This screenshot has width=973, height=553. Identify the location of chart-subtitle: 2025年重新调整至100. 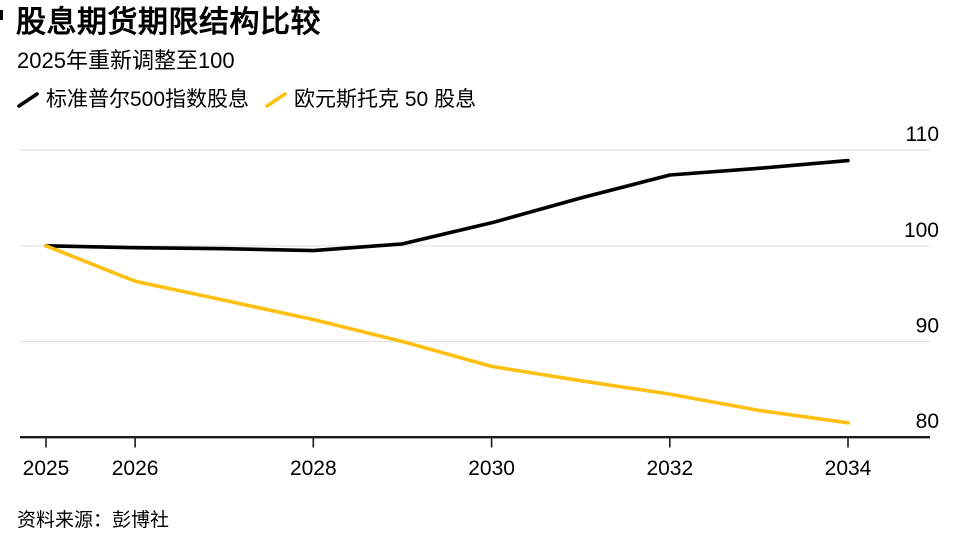
(126, 60).